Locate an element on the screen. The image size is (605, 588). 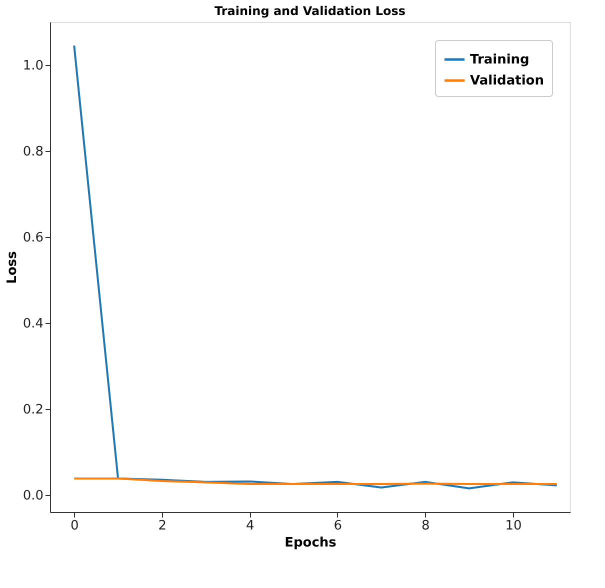
y-tick-label: 0.0 is located at coordinates (33, 496).